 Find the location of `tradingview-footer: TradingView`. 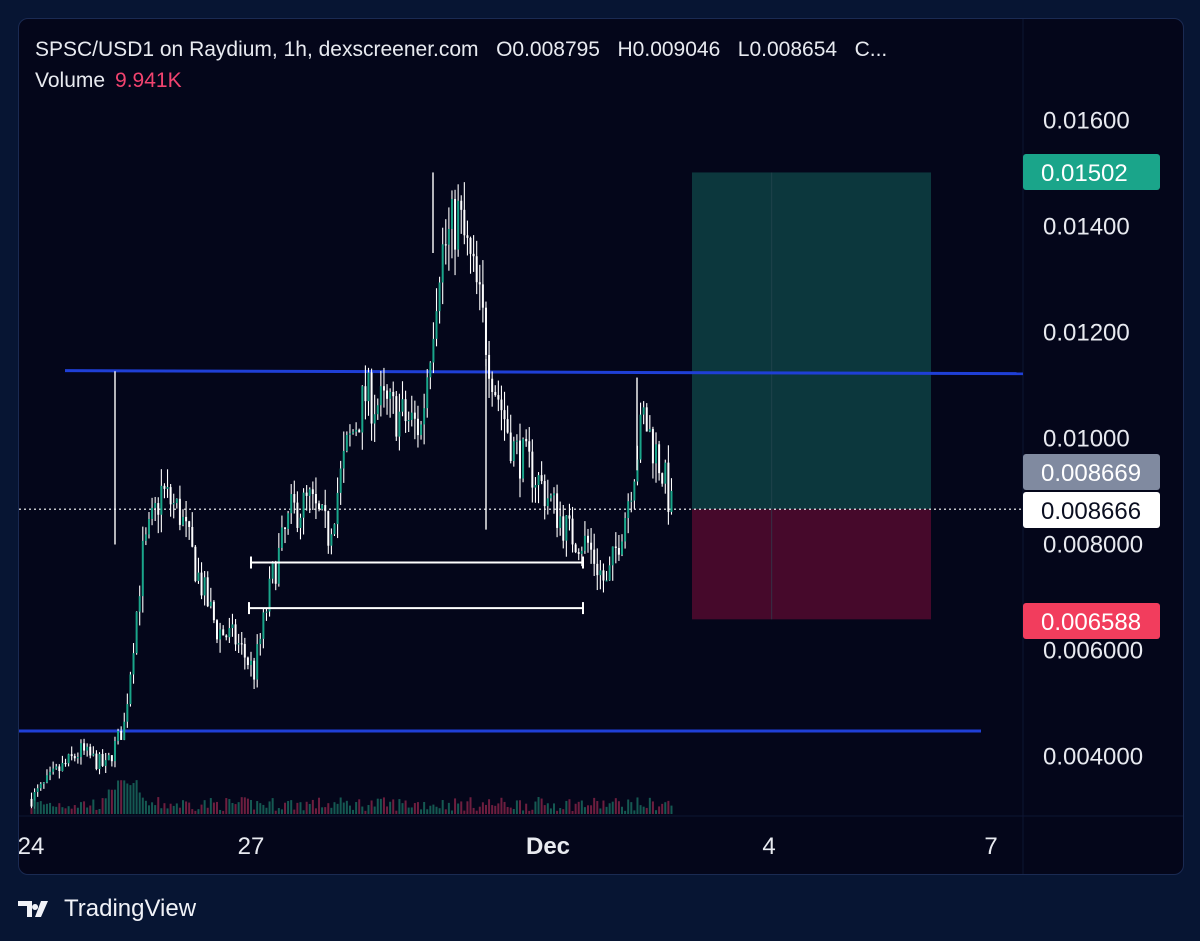

tradingview-footer: TradingView is located at coordinates (107, 909).